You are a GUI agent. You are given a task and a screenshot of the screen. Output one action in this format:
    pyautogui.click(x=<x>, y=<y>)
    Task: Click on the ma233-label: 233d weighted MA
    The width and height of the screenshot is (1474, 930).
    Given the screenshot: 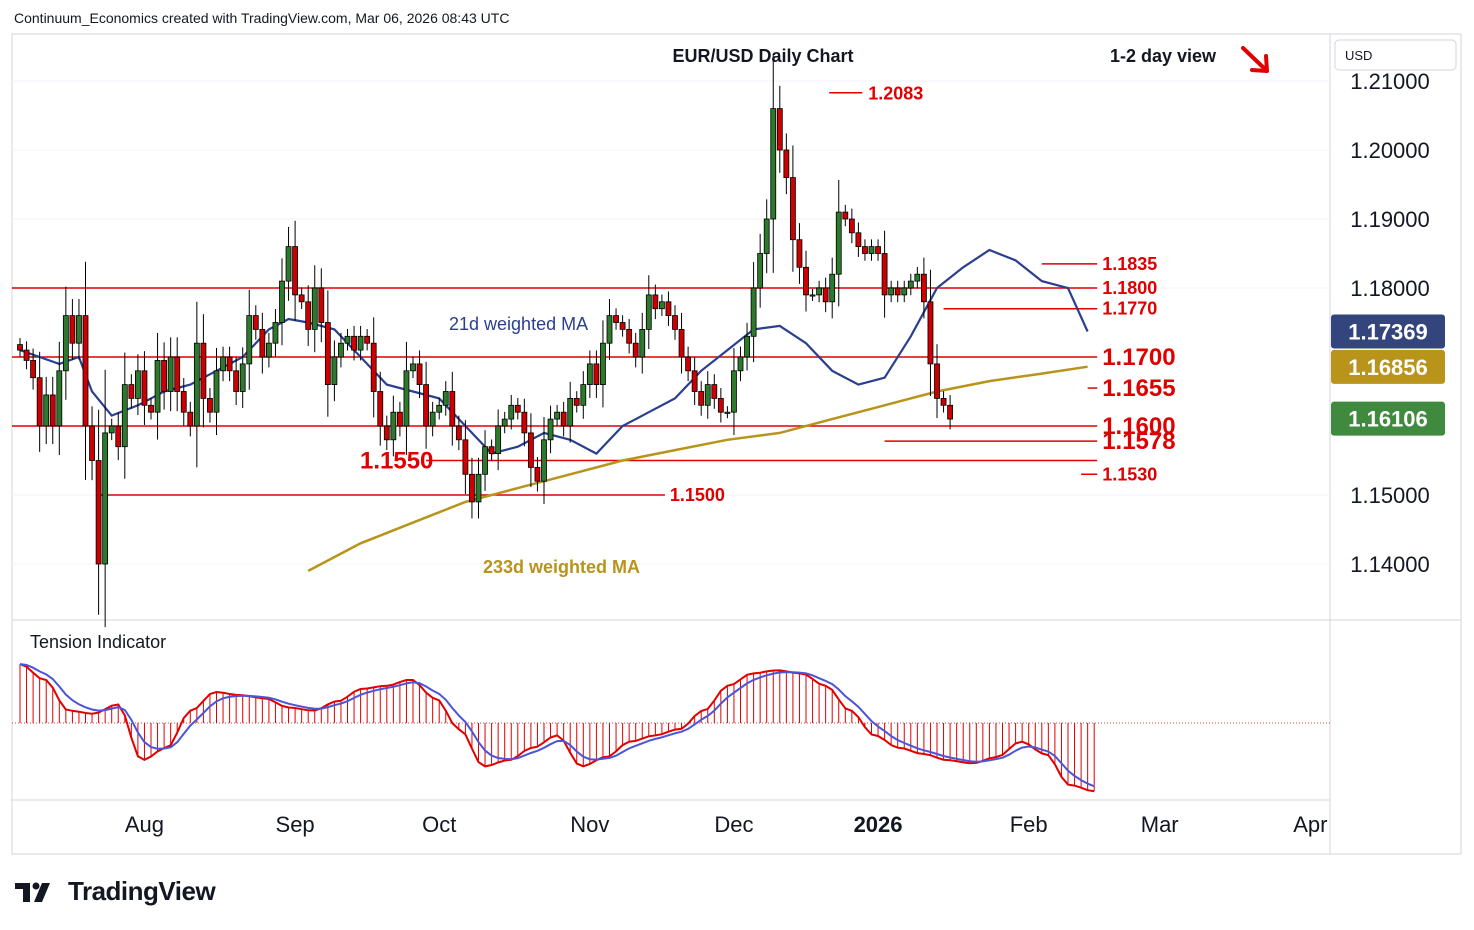 What is the action you would take?
    pyautogui.click(x=561, y=567)
    